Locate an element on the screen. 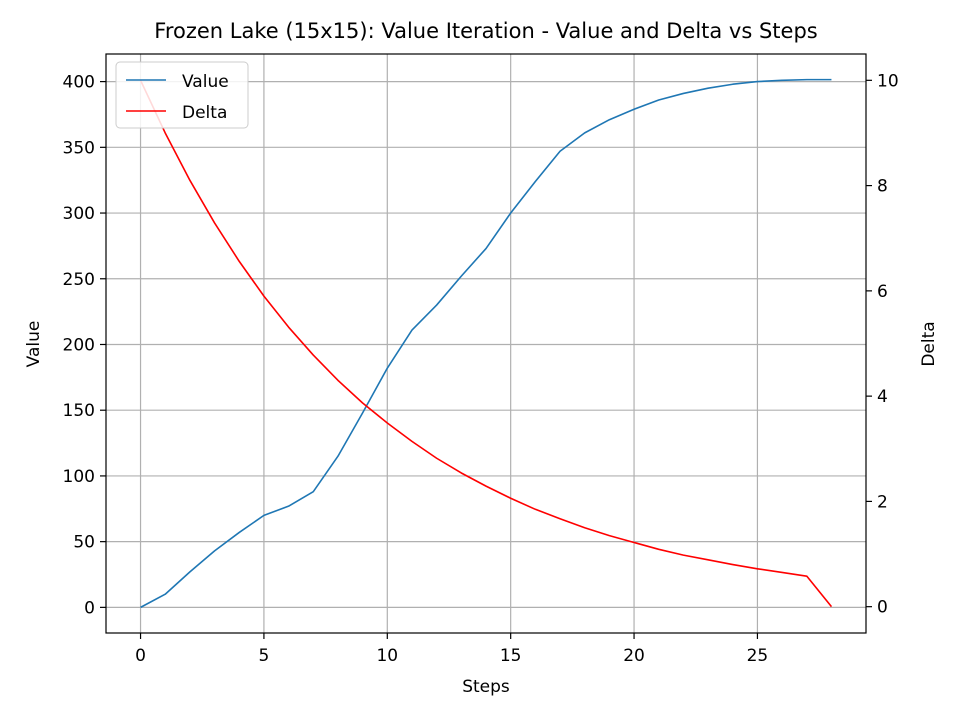  y2-tick-label: 0 is located at coordinates (882, 608).